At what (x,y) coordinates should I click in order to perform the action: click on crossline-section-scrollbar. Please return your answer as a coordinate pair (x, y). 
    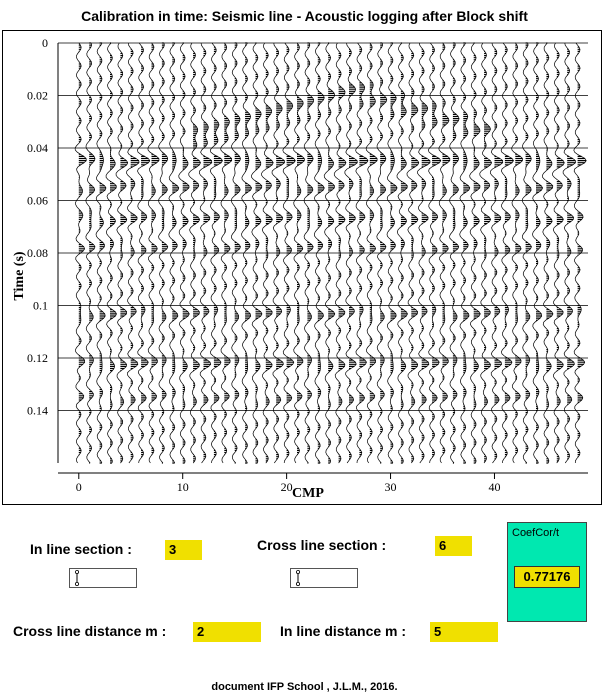
    Looking at the image, I should click on (324, 578).